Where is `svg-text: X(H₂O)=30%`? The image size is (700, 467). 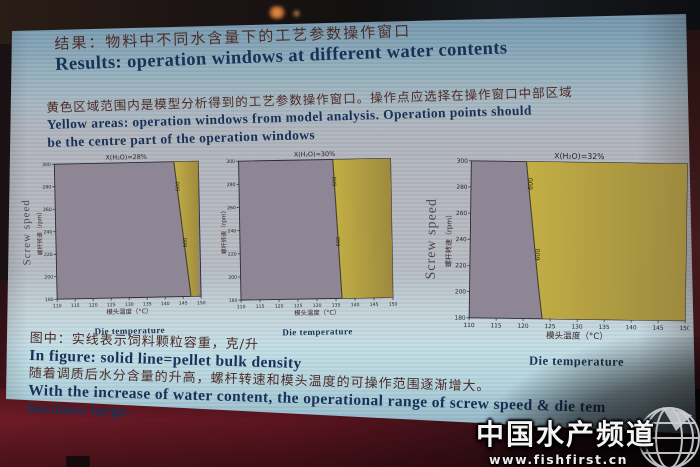 svg-text: X(H₂O)=30% is located at coordinates (314, 154).